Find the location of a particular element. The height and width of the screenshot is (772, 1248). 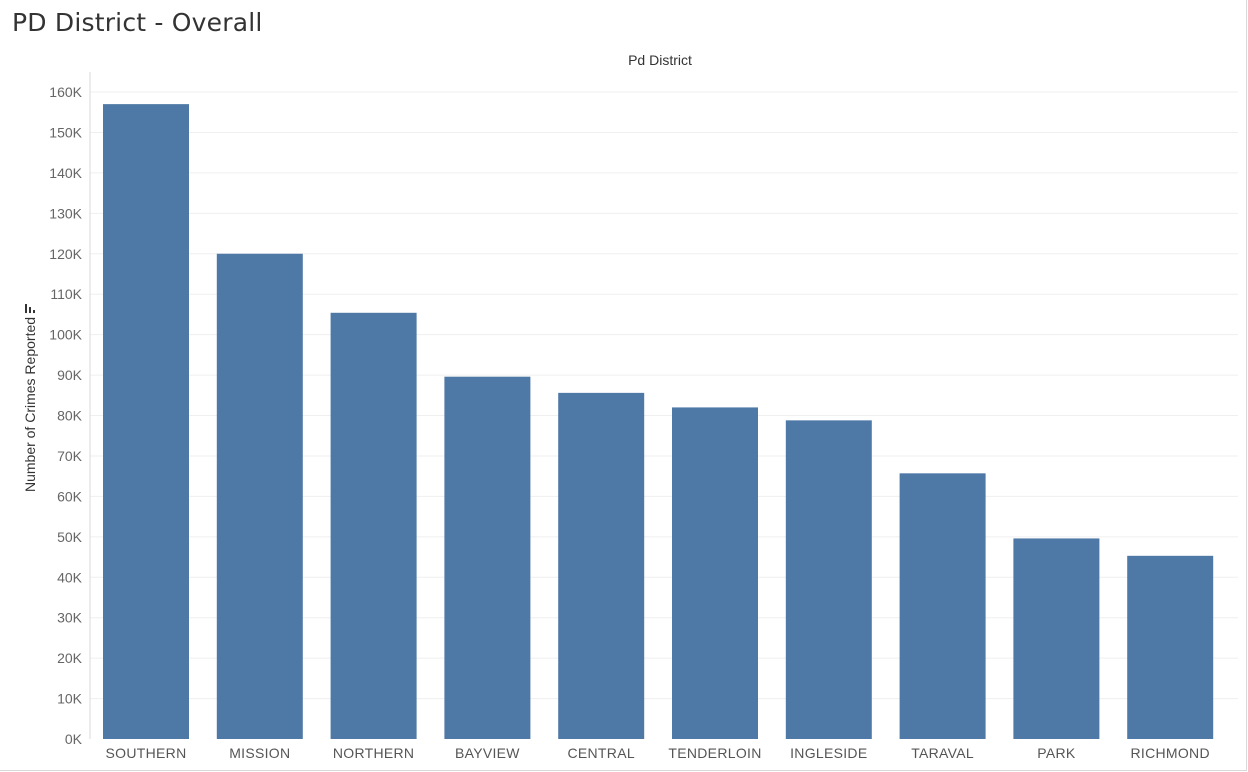

y-tick-label: 40K is located at coordinates (70, 577).